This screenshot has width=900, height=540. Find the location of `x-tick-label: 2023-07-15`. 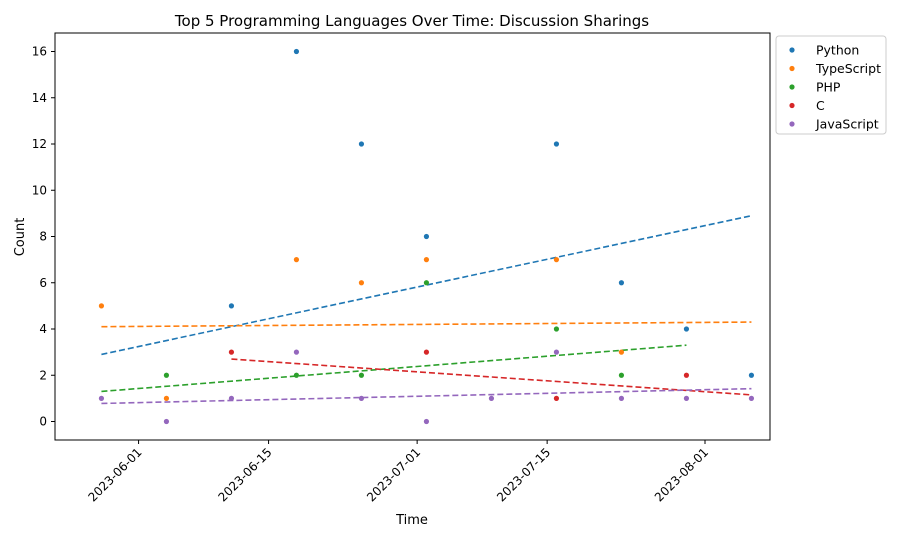

x-tick-label: 2023-07-15 is located at coordinates (523, 474).